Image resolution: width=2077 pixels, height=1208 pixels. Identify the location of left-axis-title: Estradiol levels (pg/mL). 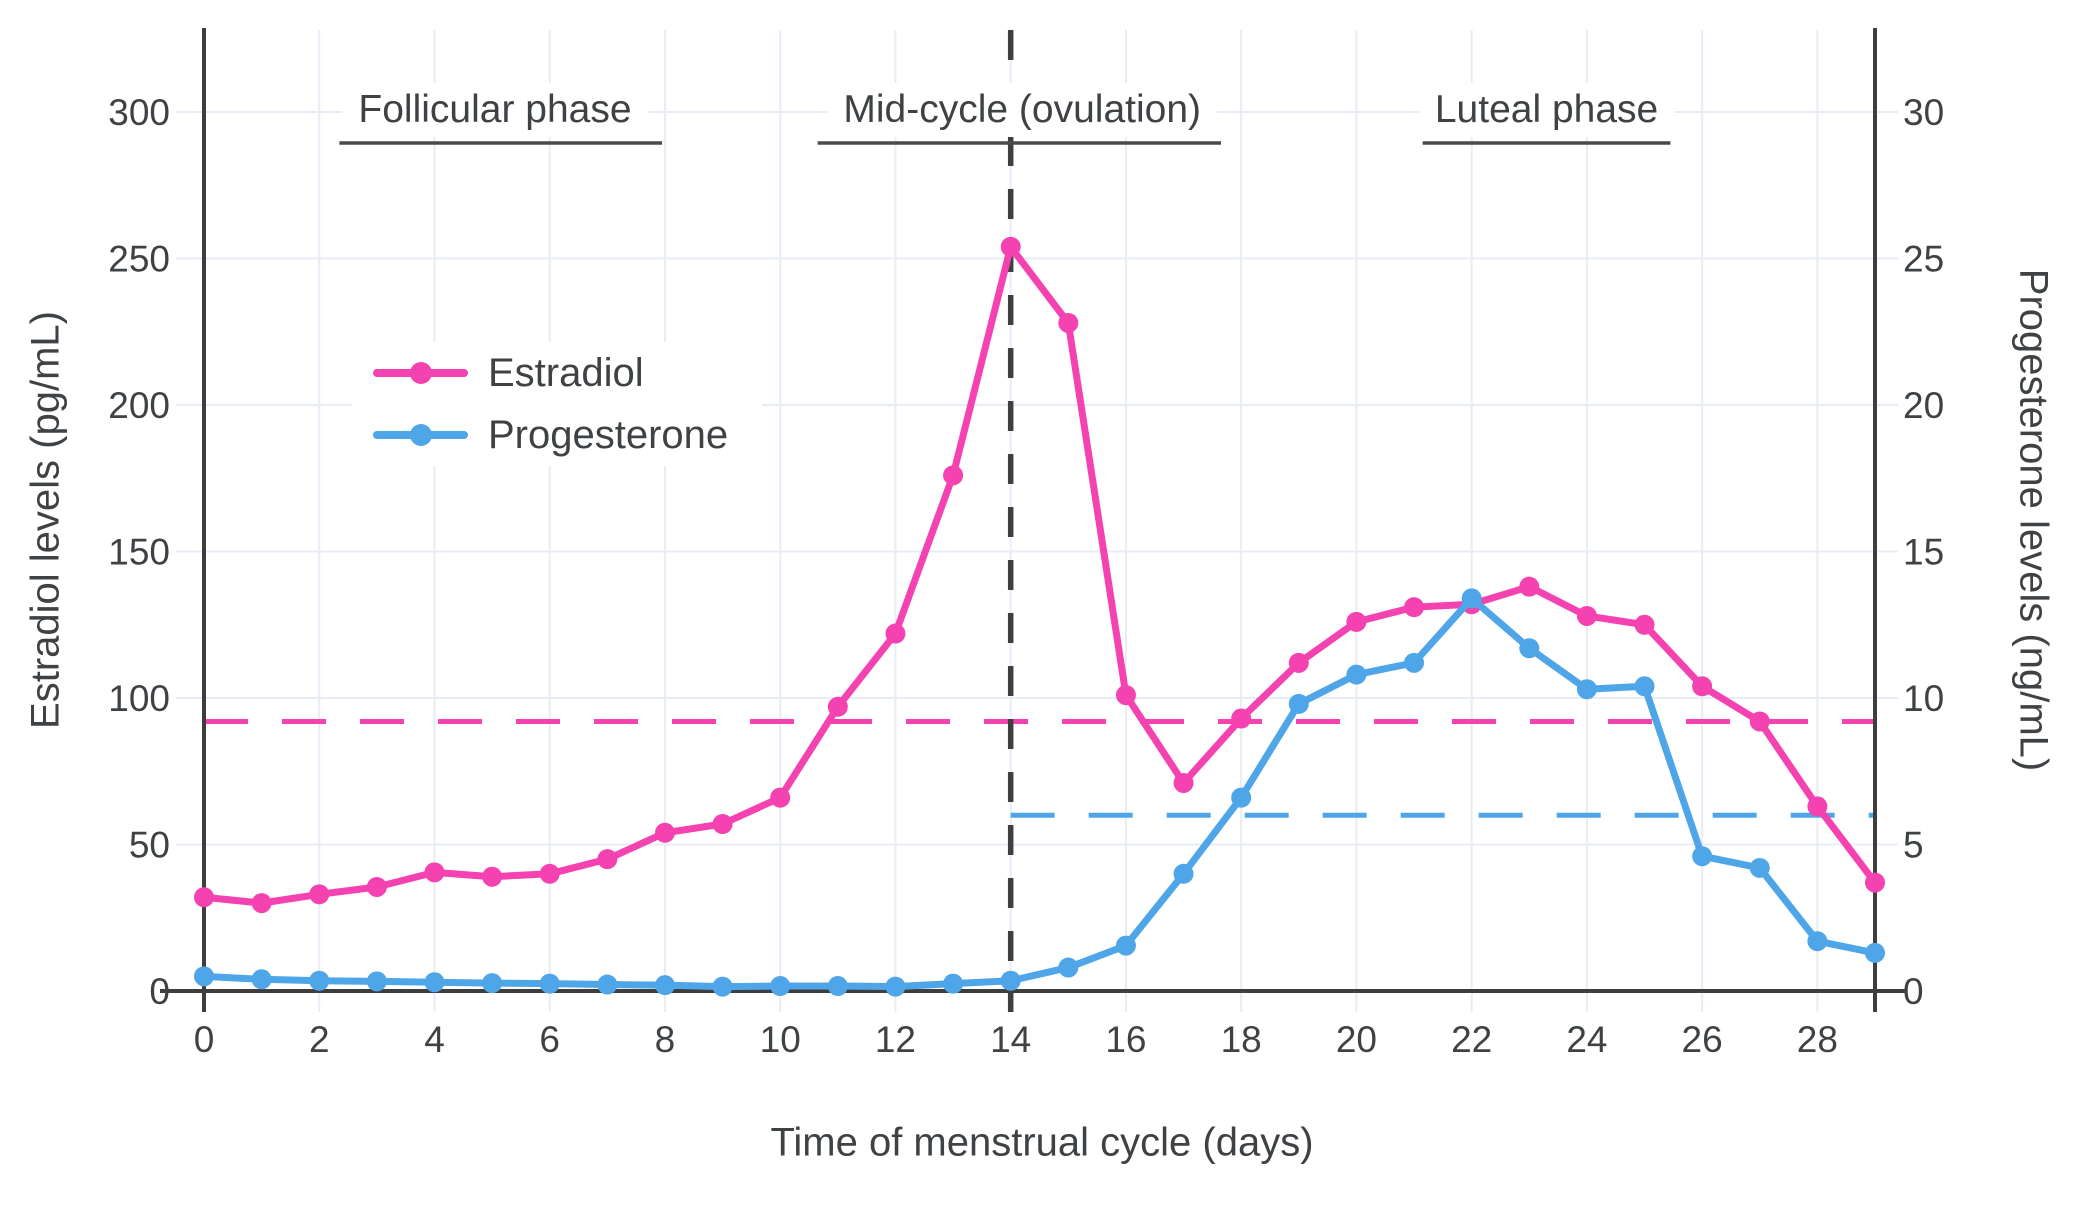
(45, 520).